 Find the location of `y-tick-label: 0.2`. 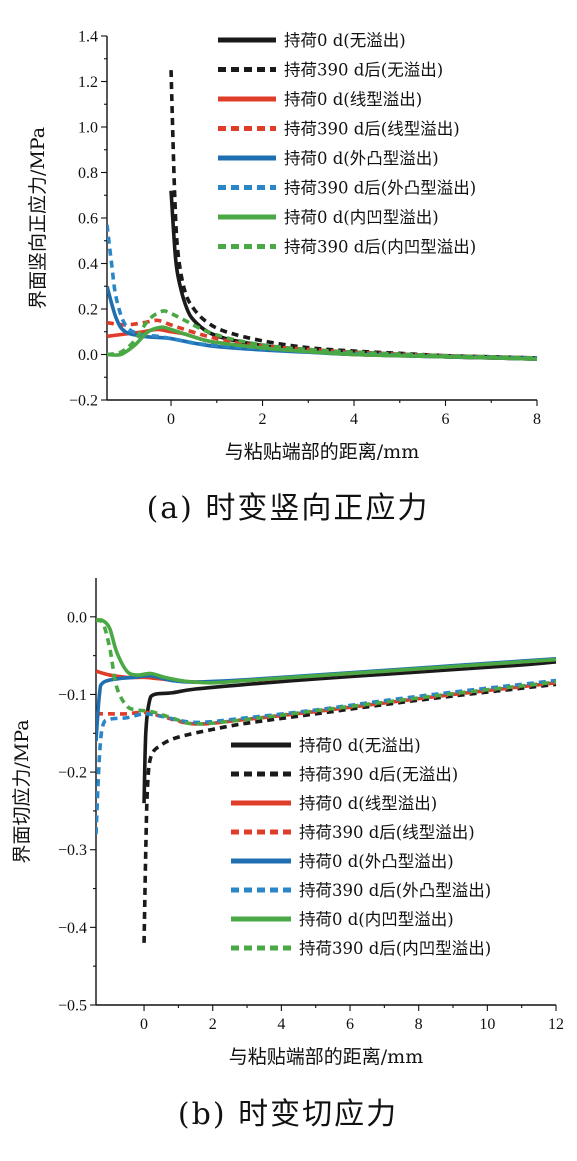

y-tick-label: 0.2 is located at coordinates (88, 310).